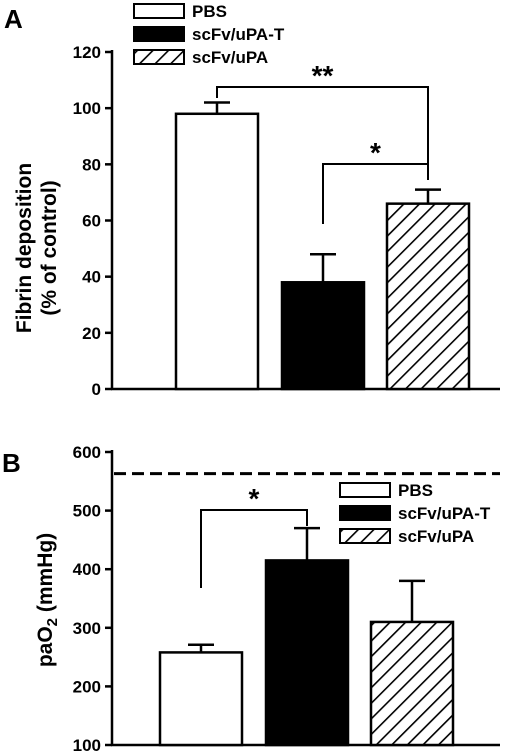  I want to click on y-tick-label: 300, so click(87, 628).